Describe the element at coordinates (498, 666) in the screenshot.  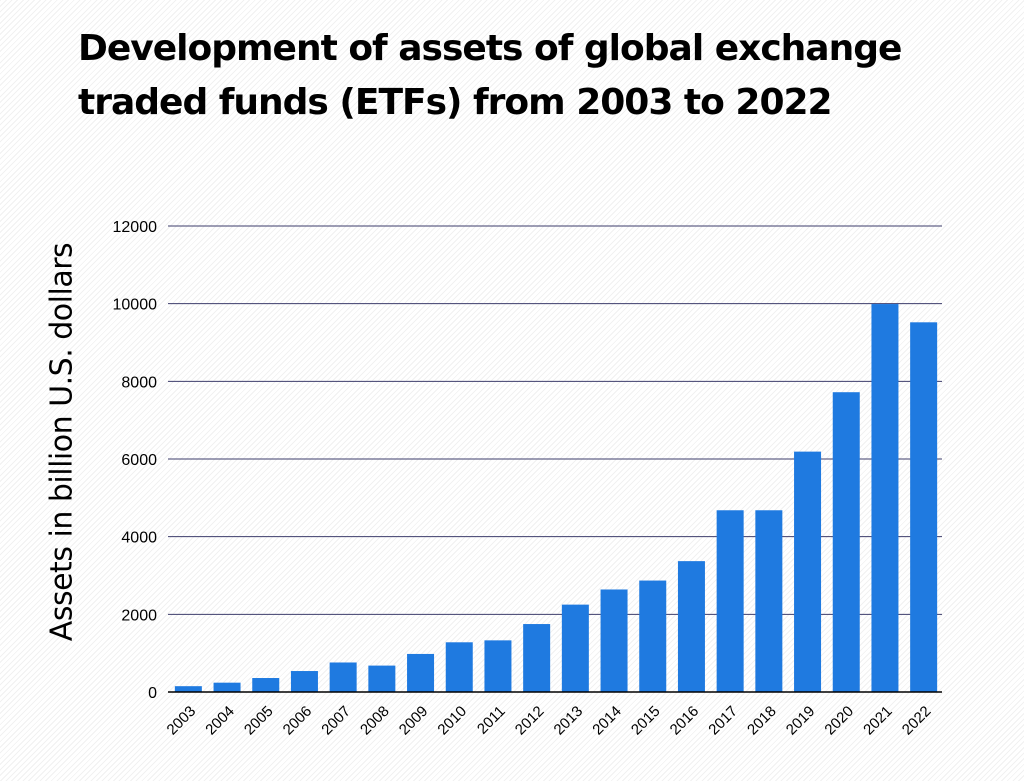
I see `bar-2011` at that location.